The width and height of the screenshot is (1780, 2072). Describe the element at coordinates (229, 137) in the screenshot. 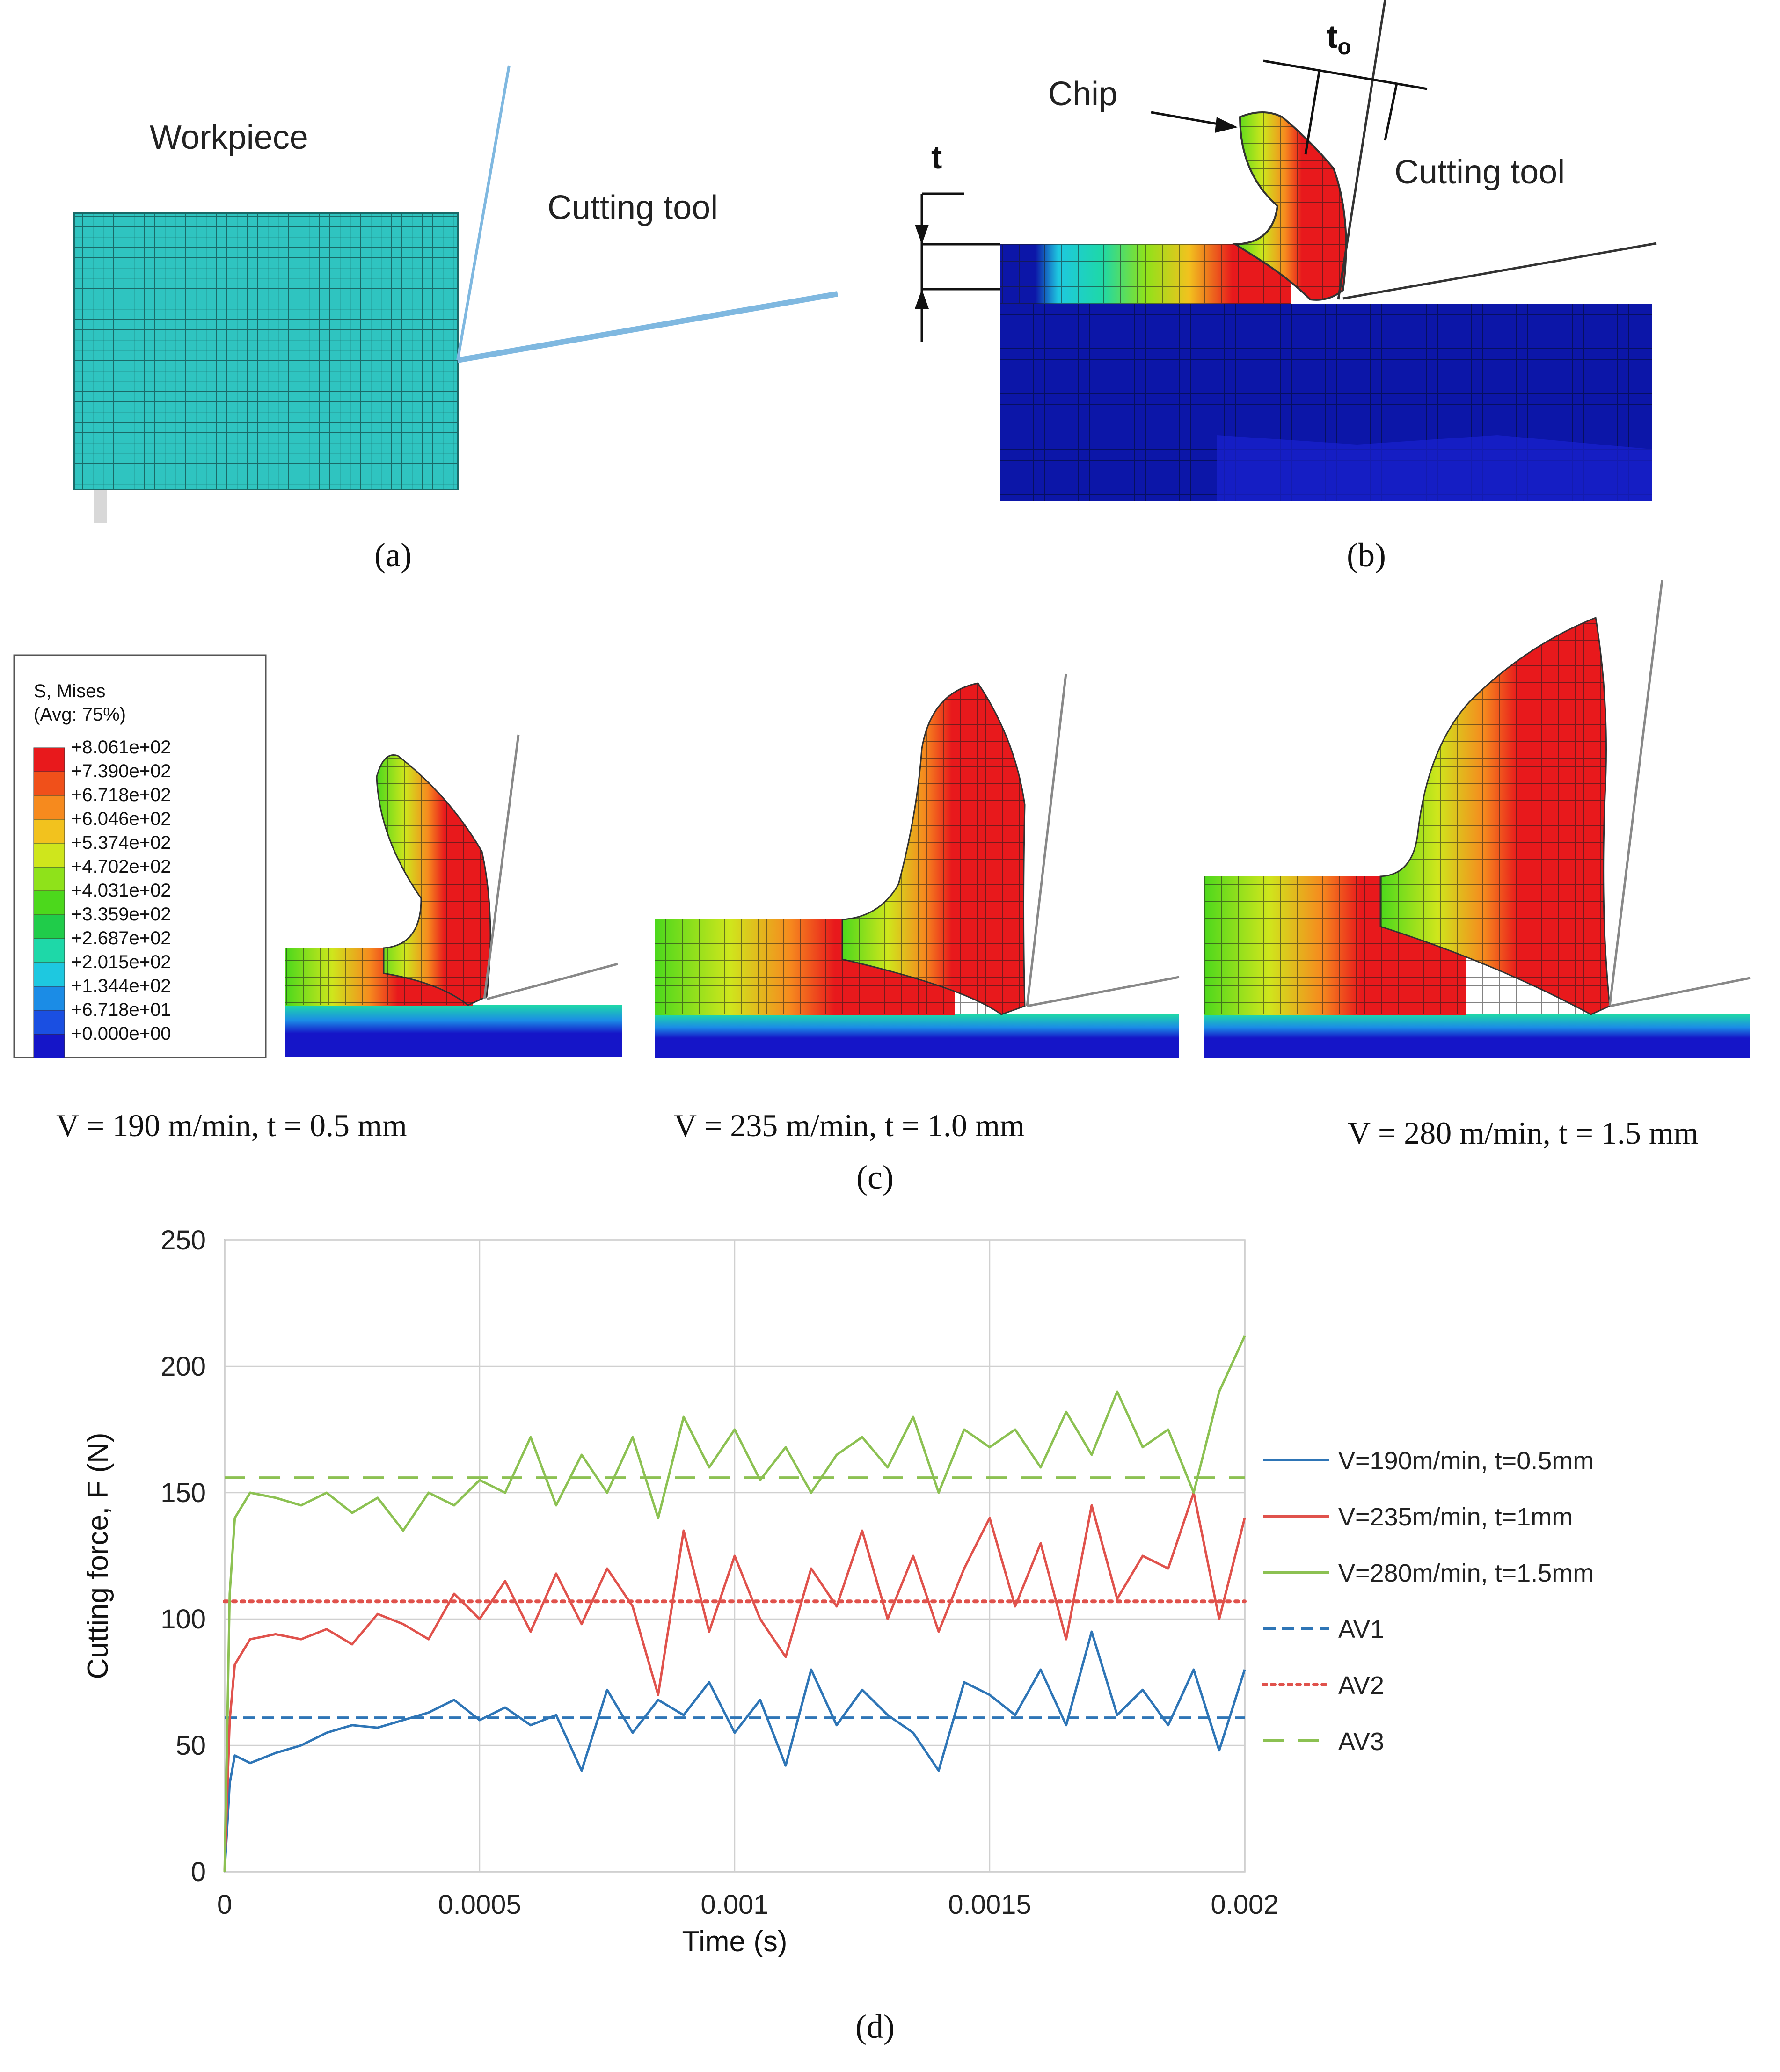

I see `workpiece-label: Workpiece` at that location.